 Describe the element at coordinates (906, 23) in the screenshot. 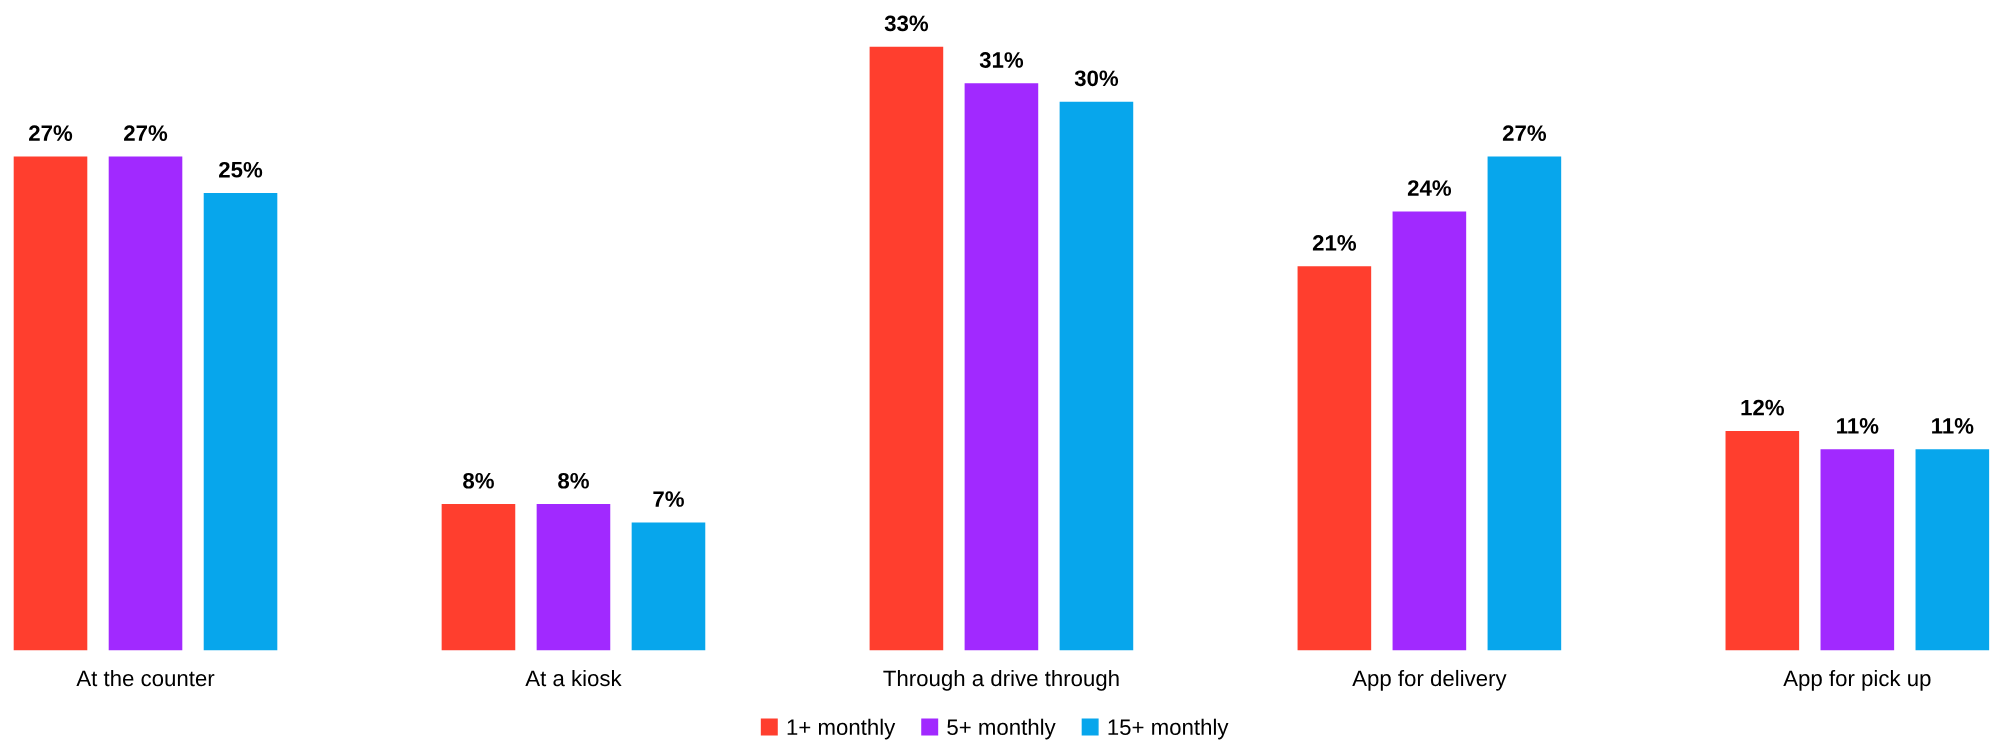

I see `data-label: 33%` at that location.